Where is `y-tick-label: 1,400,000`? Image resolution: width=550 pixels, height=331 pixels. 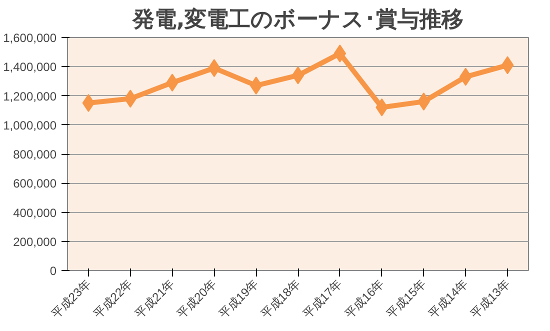 y-tick-label: 1,400,000 is located at coordinates (30, 67).